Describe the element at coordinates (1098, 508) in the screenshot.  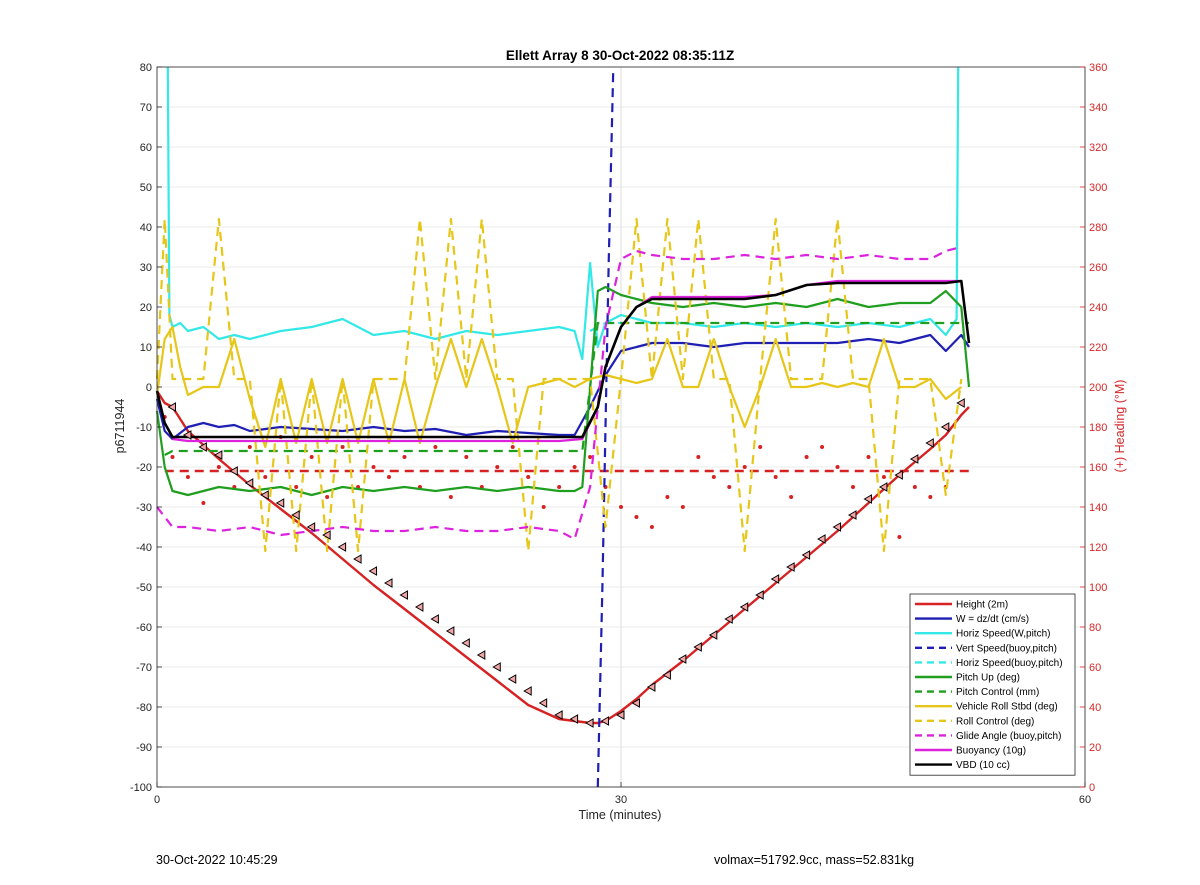
I see `y2-tick-label: 140` at that location.